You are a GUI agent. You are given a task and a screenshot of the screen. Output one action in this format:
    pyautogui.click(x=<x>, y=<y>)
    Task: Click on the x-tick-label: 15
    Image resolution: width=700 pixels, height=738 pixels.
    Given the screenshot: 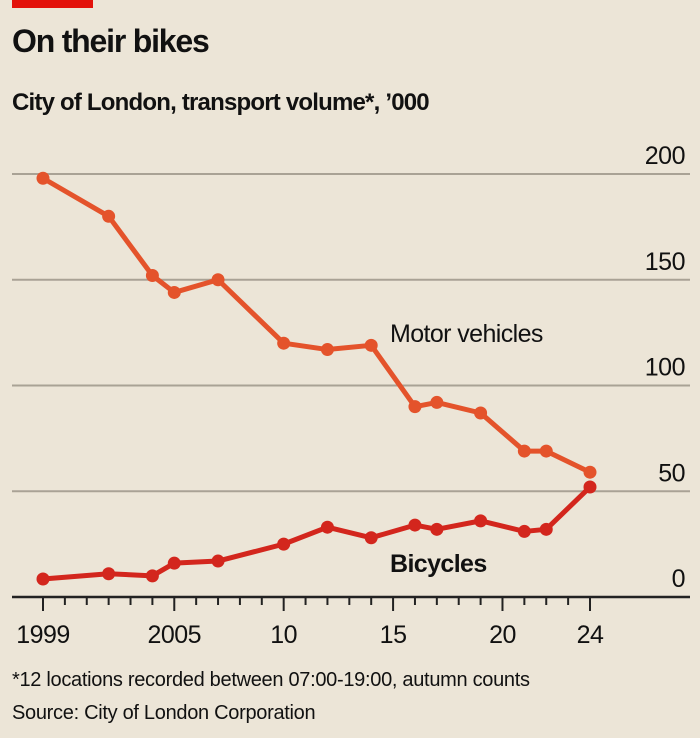 What is the action you would take?
    pyautogui.click(x=393, y=635)
    